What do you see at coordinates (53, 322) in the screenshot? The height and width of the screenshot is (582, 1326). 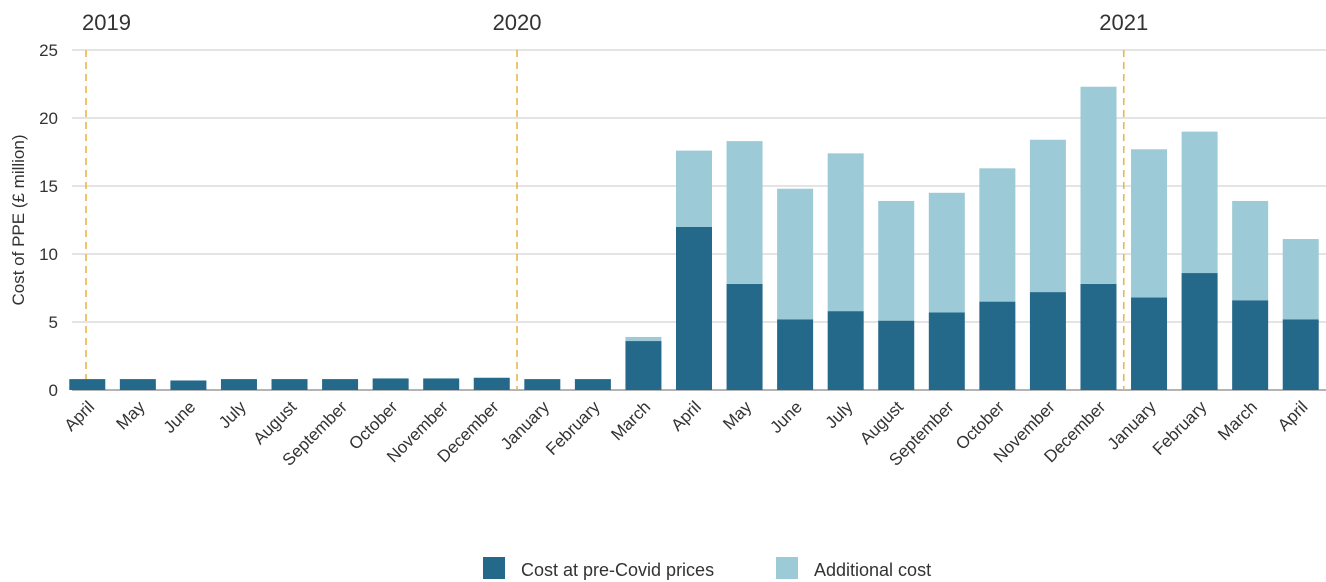 I see `y-tick-label: 5` at bounding box center [53, 322].